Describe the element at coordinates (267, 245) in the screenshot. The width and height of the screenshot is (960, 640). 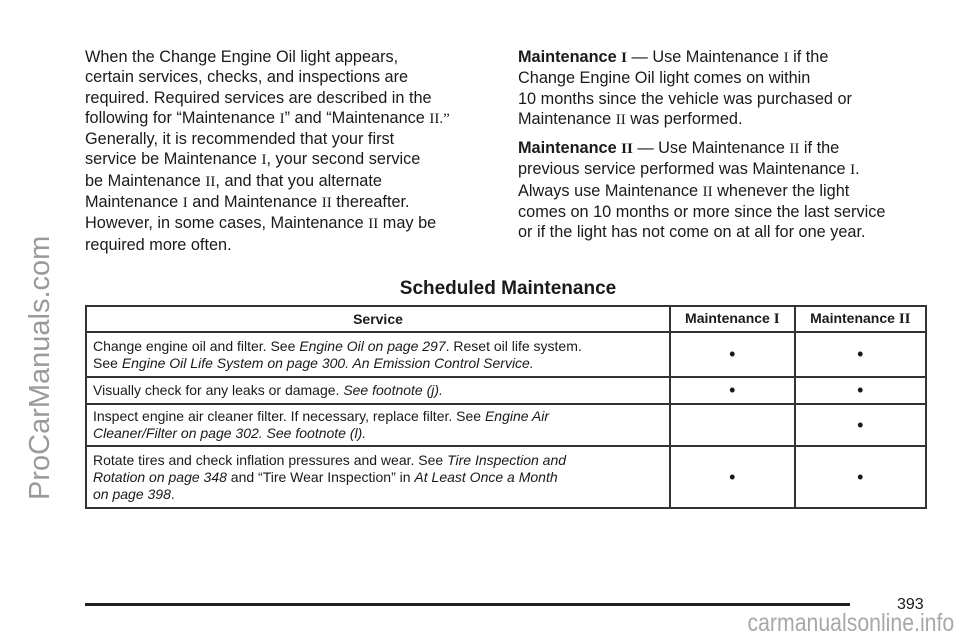
I see `text-line: required more often.` at that location.